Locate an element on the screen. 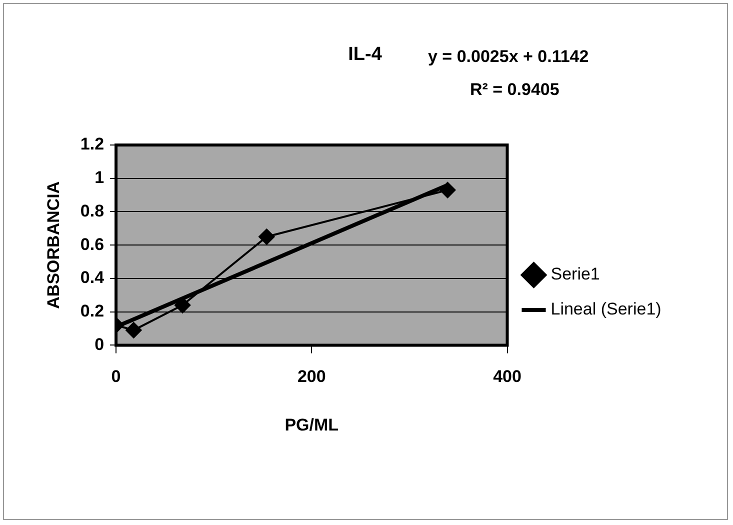 This screenshot has width=733, height=525. legend-label: Lineal (Serie1) is located at coordinates (606, 309).